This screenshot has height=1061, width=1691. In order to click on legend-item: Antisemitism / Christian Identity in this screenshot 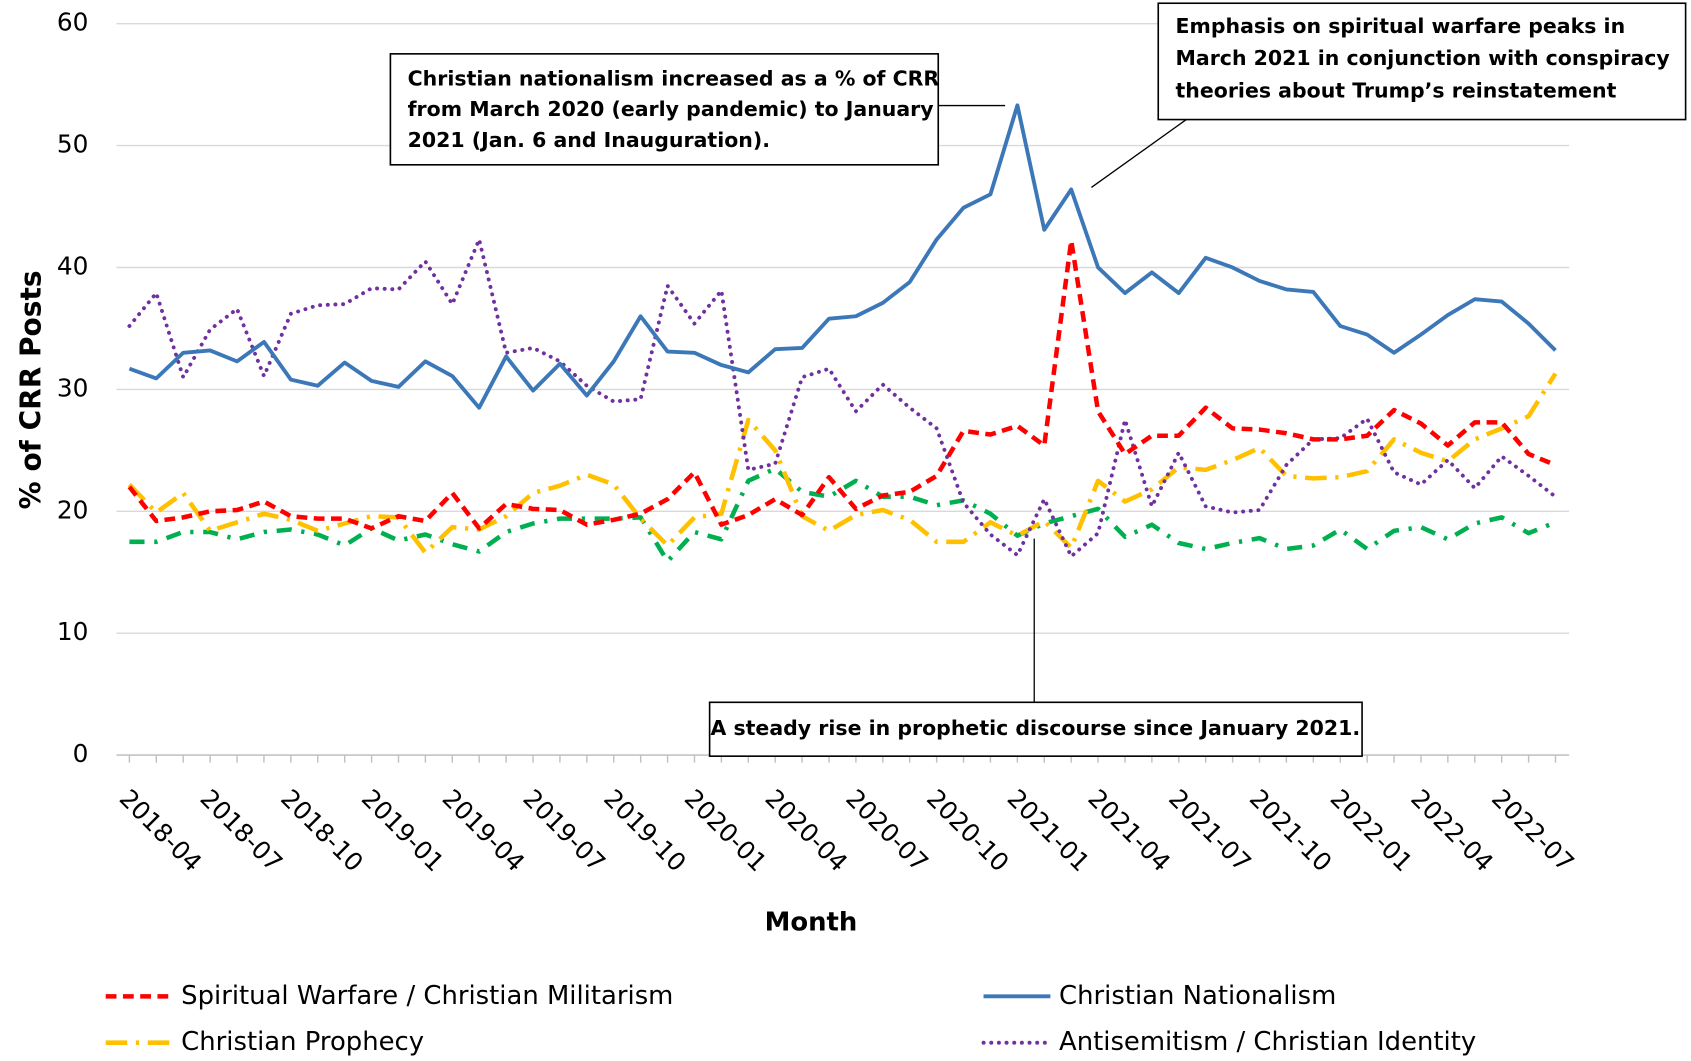, I will do `click(1228, 1042)`.